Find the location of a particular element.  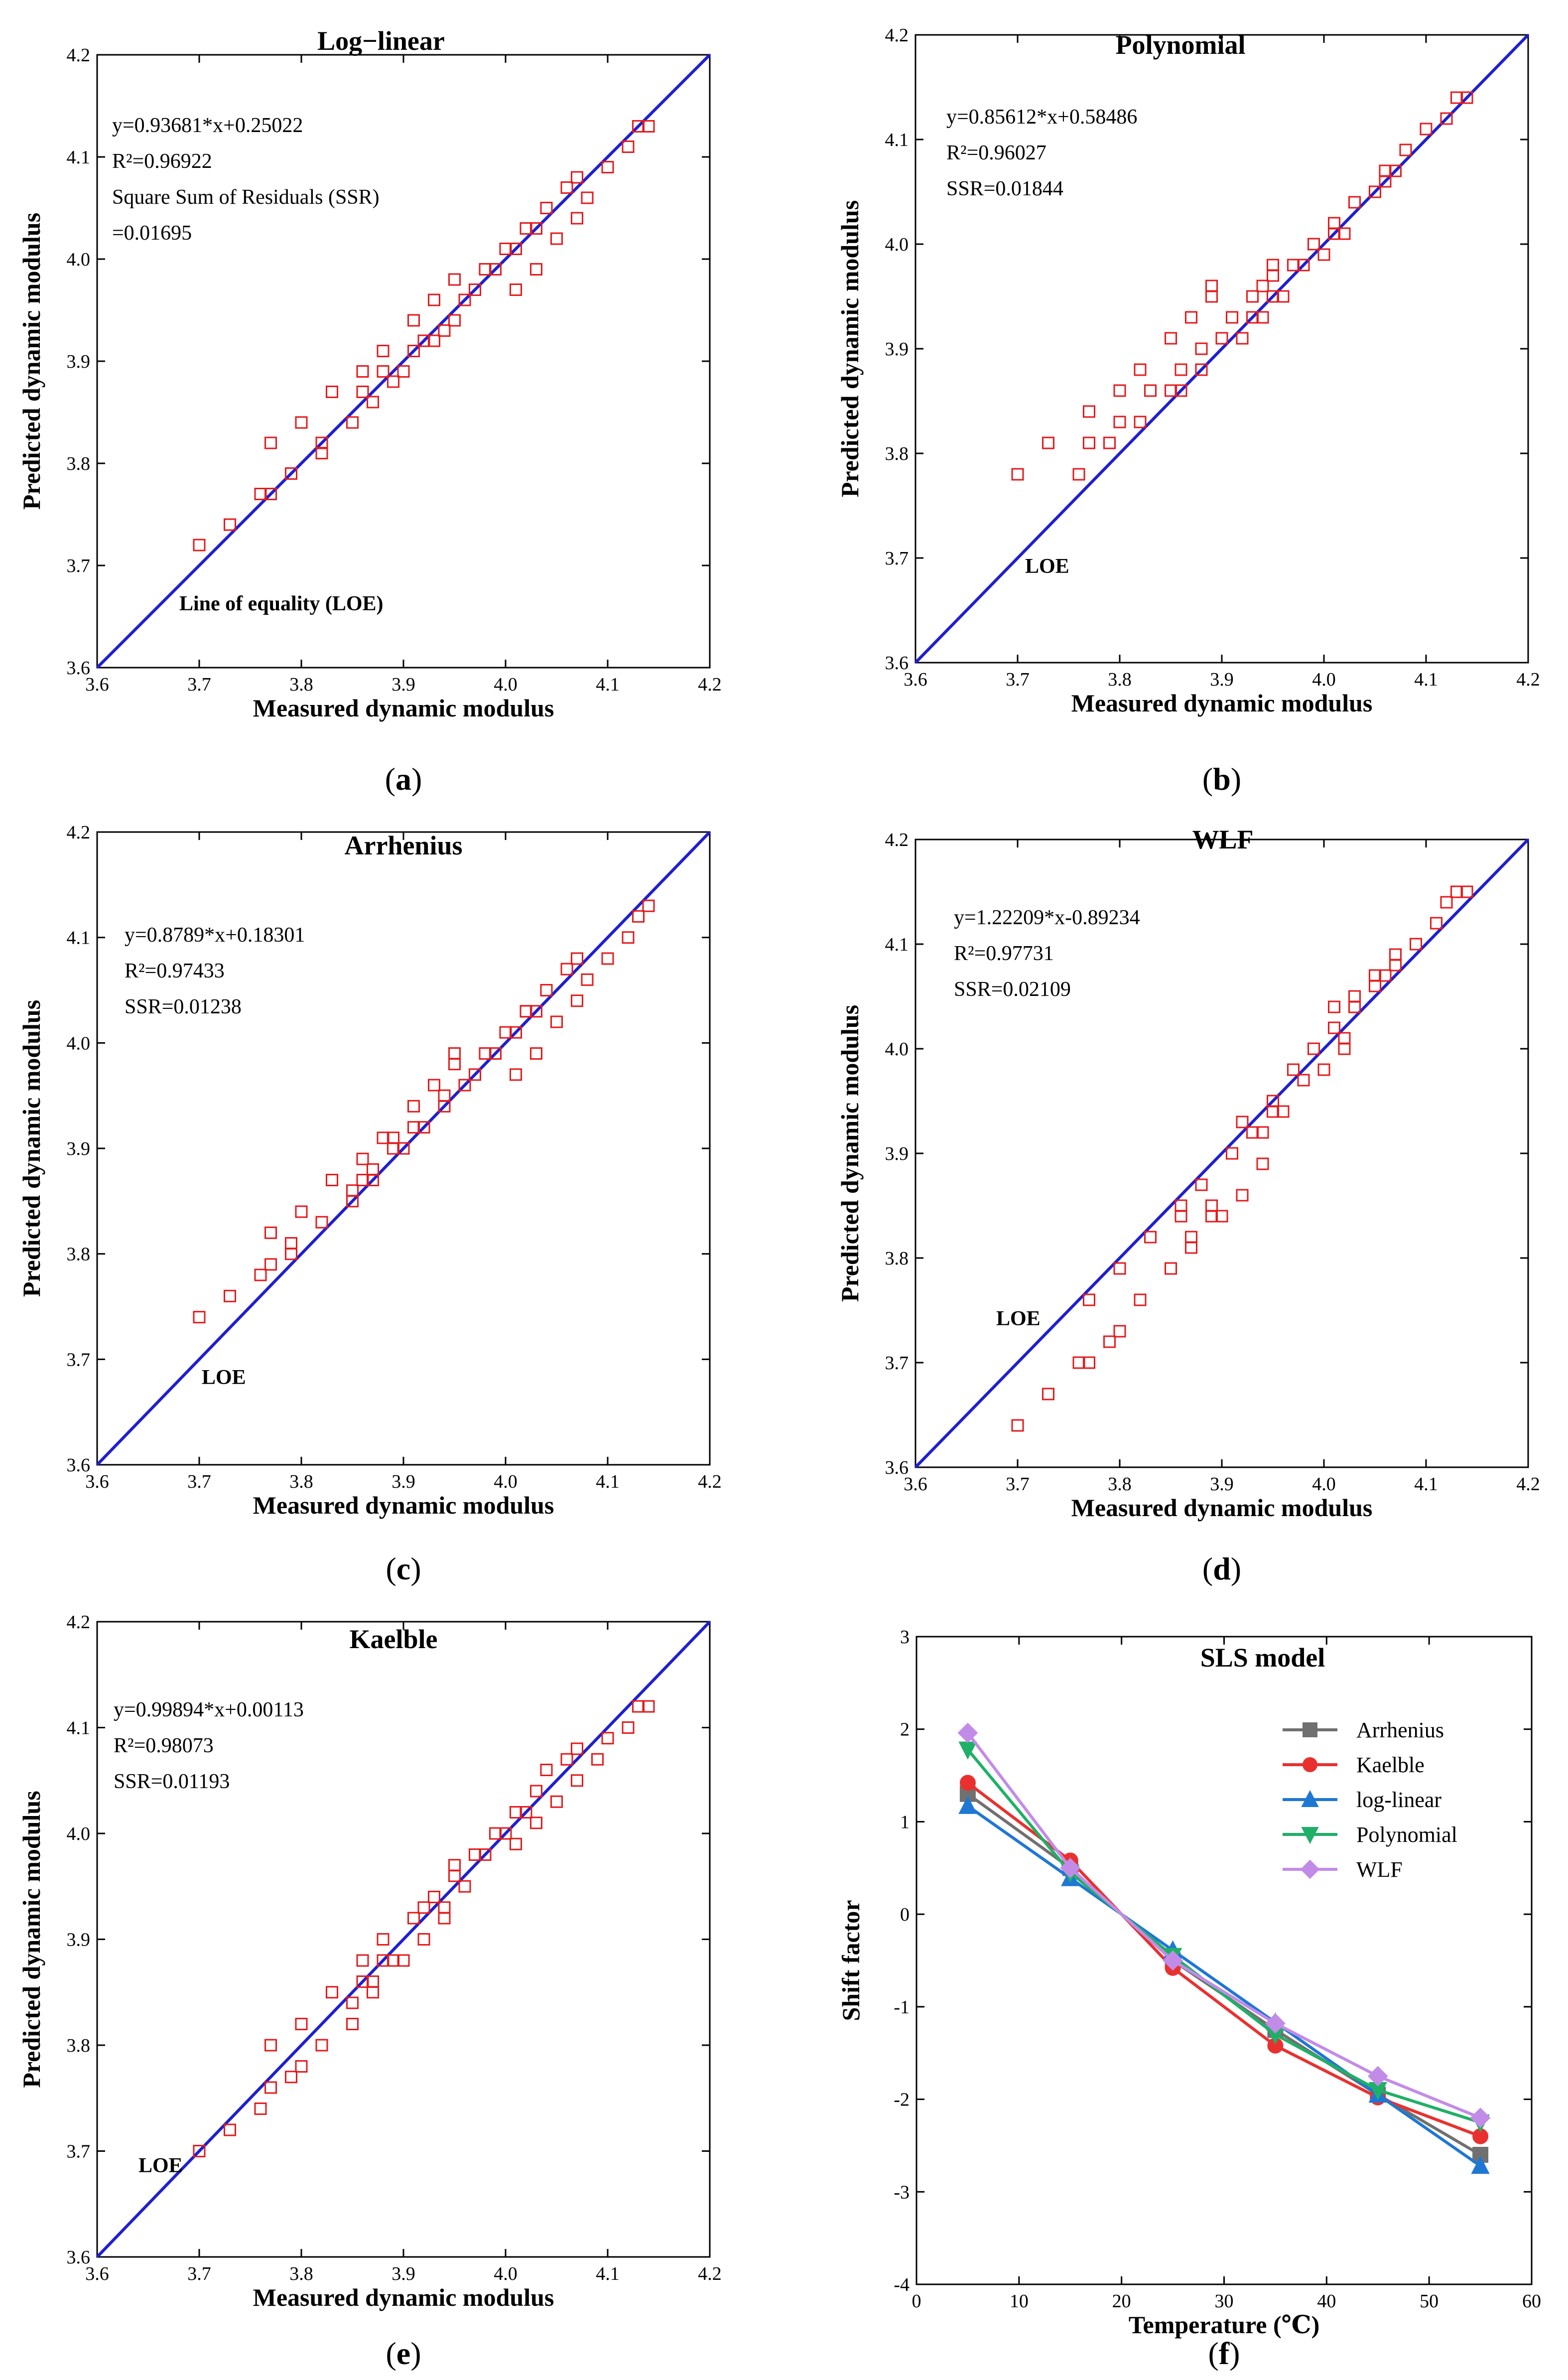

x-axis-label: Measured dynamic modulus is located at coordinates (403, 1505).